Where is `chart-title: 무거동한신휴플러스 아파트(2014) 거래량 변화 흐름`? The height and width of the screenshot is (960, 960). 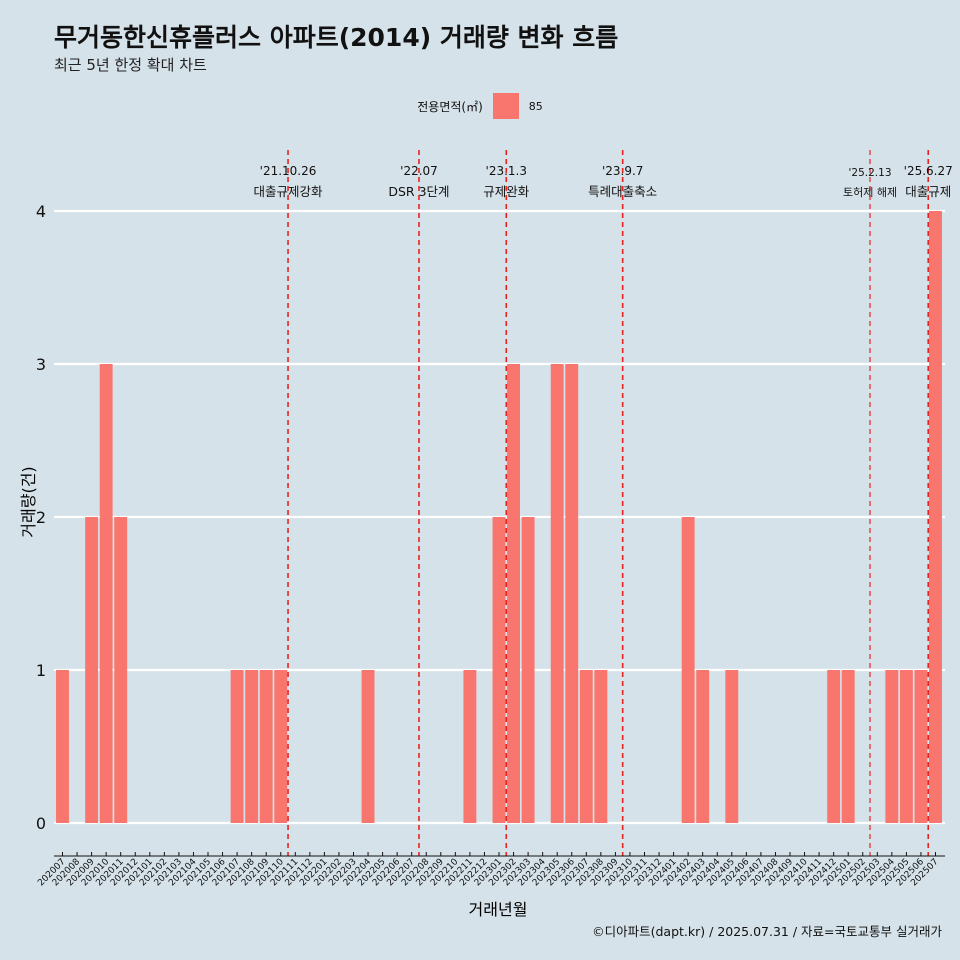 chart-title: 무거동한신휴플러스 아파트(2014) 거래량 변화 흐름 is located at coordinates (336, 37).